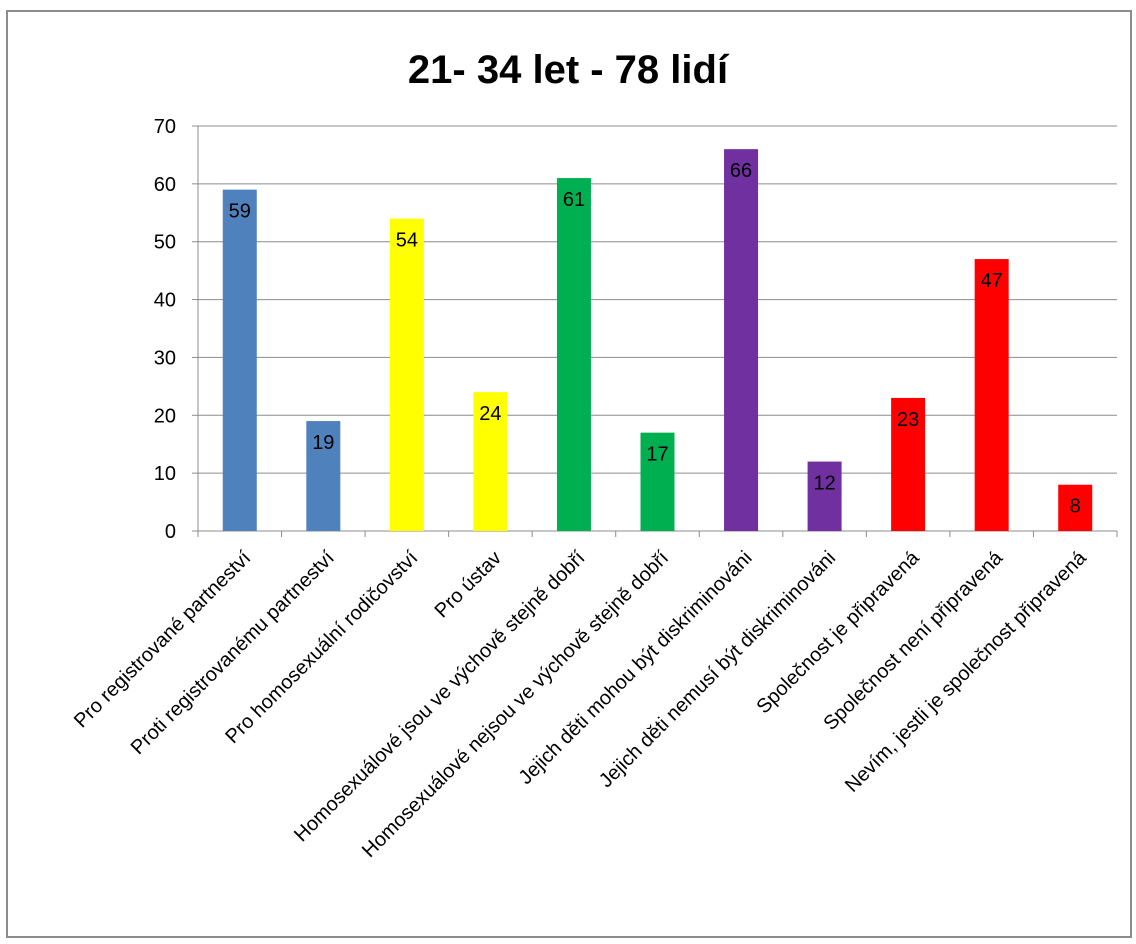 The width and height of the screenshot is (1136, 944). What do you see at coordinates (407, 241) in the screenshot?
I see `data-label: 54` at bounding box center [407, 241].